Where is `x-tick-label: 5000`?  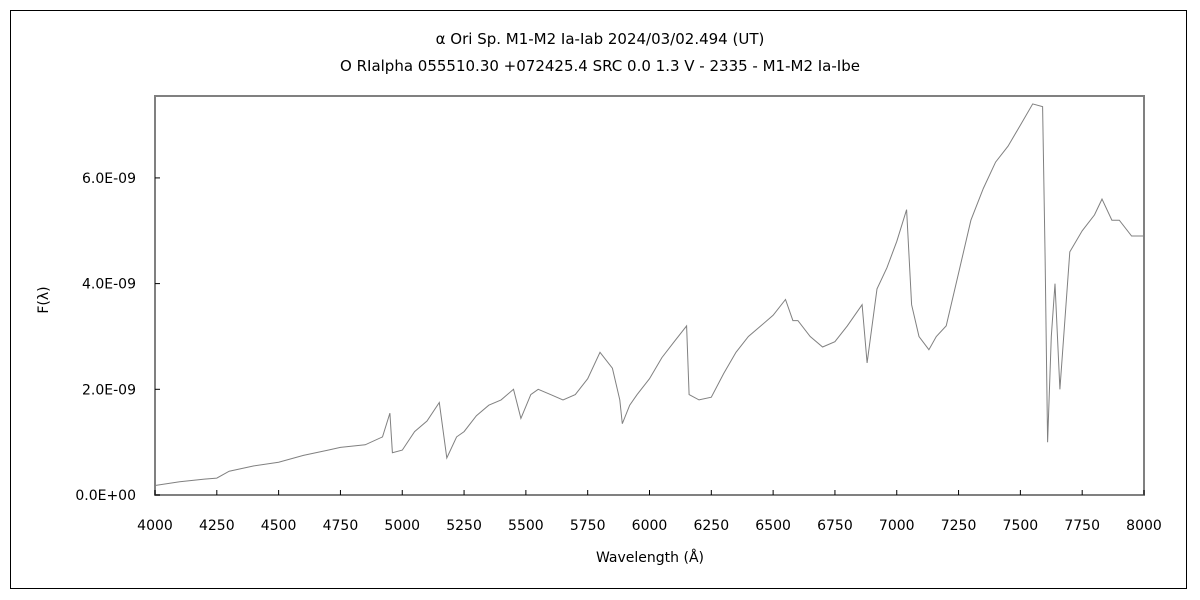 x-tick-label: 5000 is located at coordinates (402, 526).